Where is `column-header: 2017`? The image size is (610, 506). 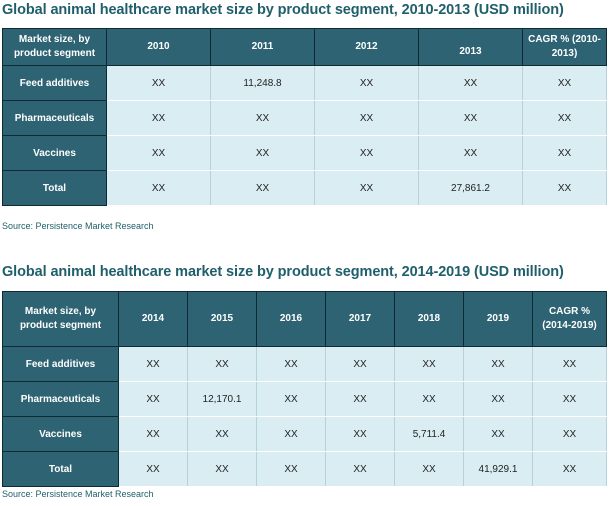 column-header: 2017 is located at coordinates (360, 319).